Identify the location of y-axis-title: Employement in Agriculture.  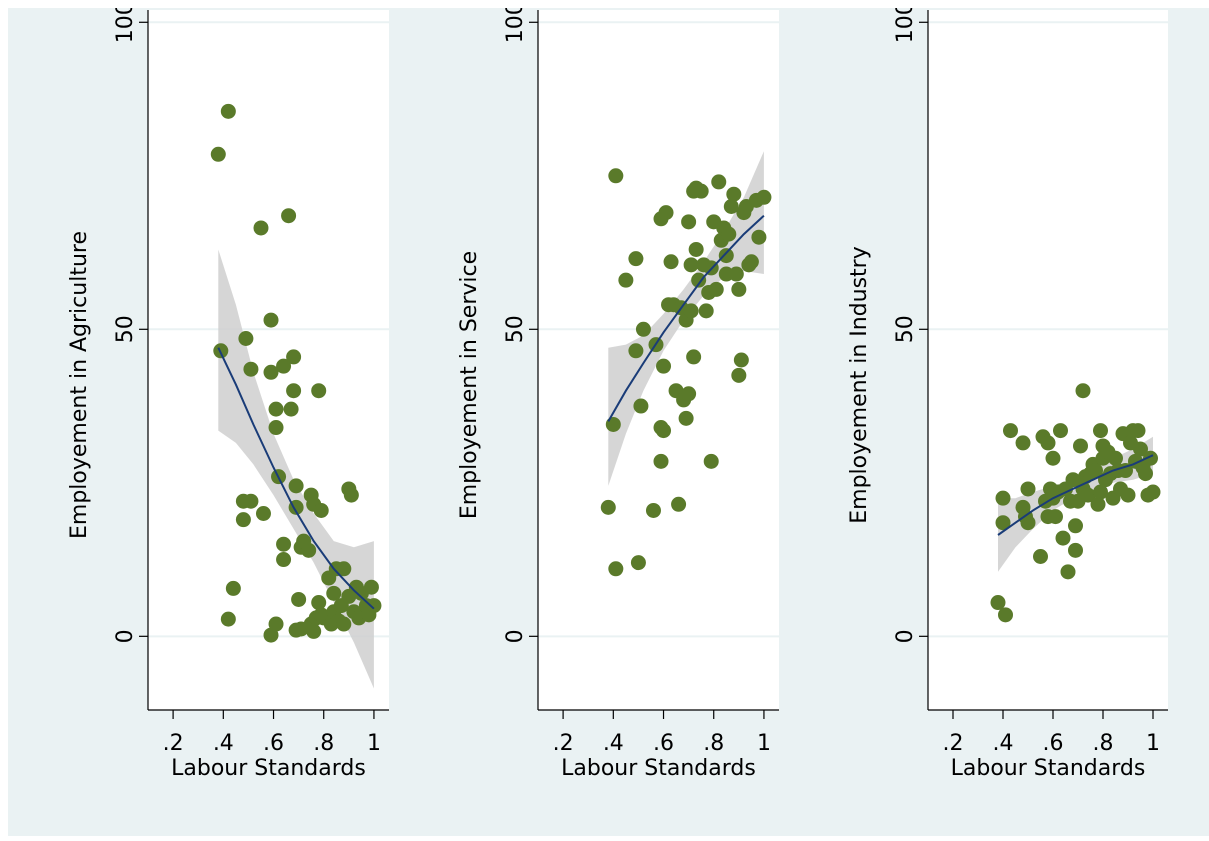
(79, 385).